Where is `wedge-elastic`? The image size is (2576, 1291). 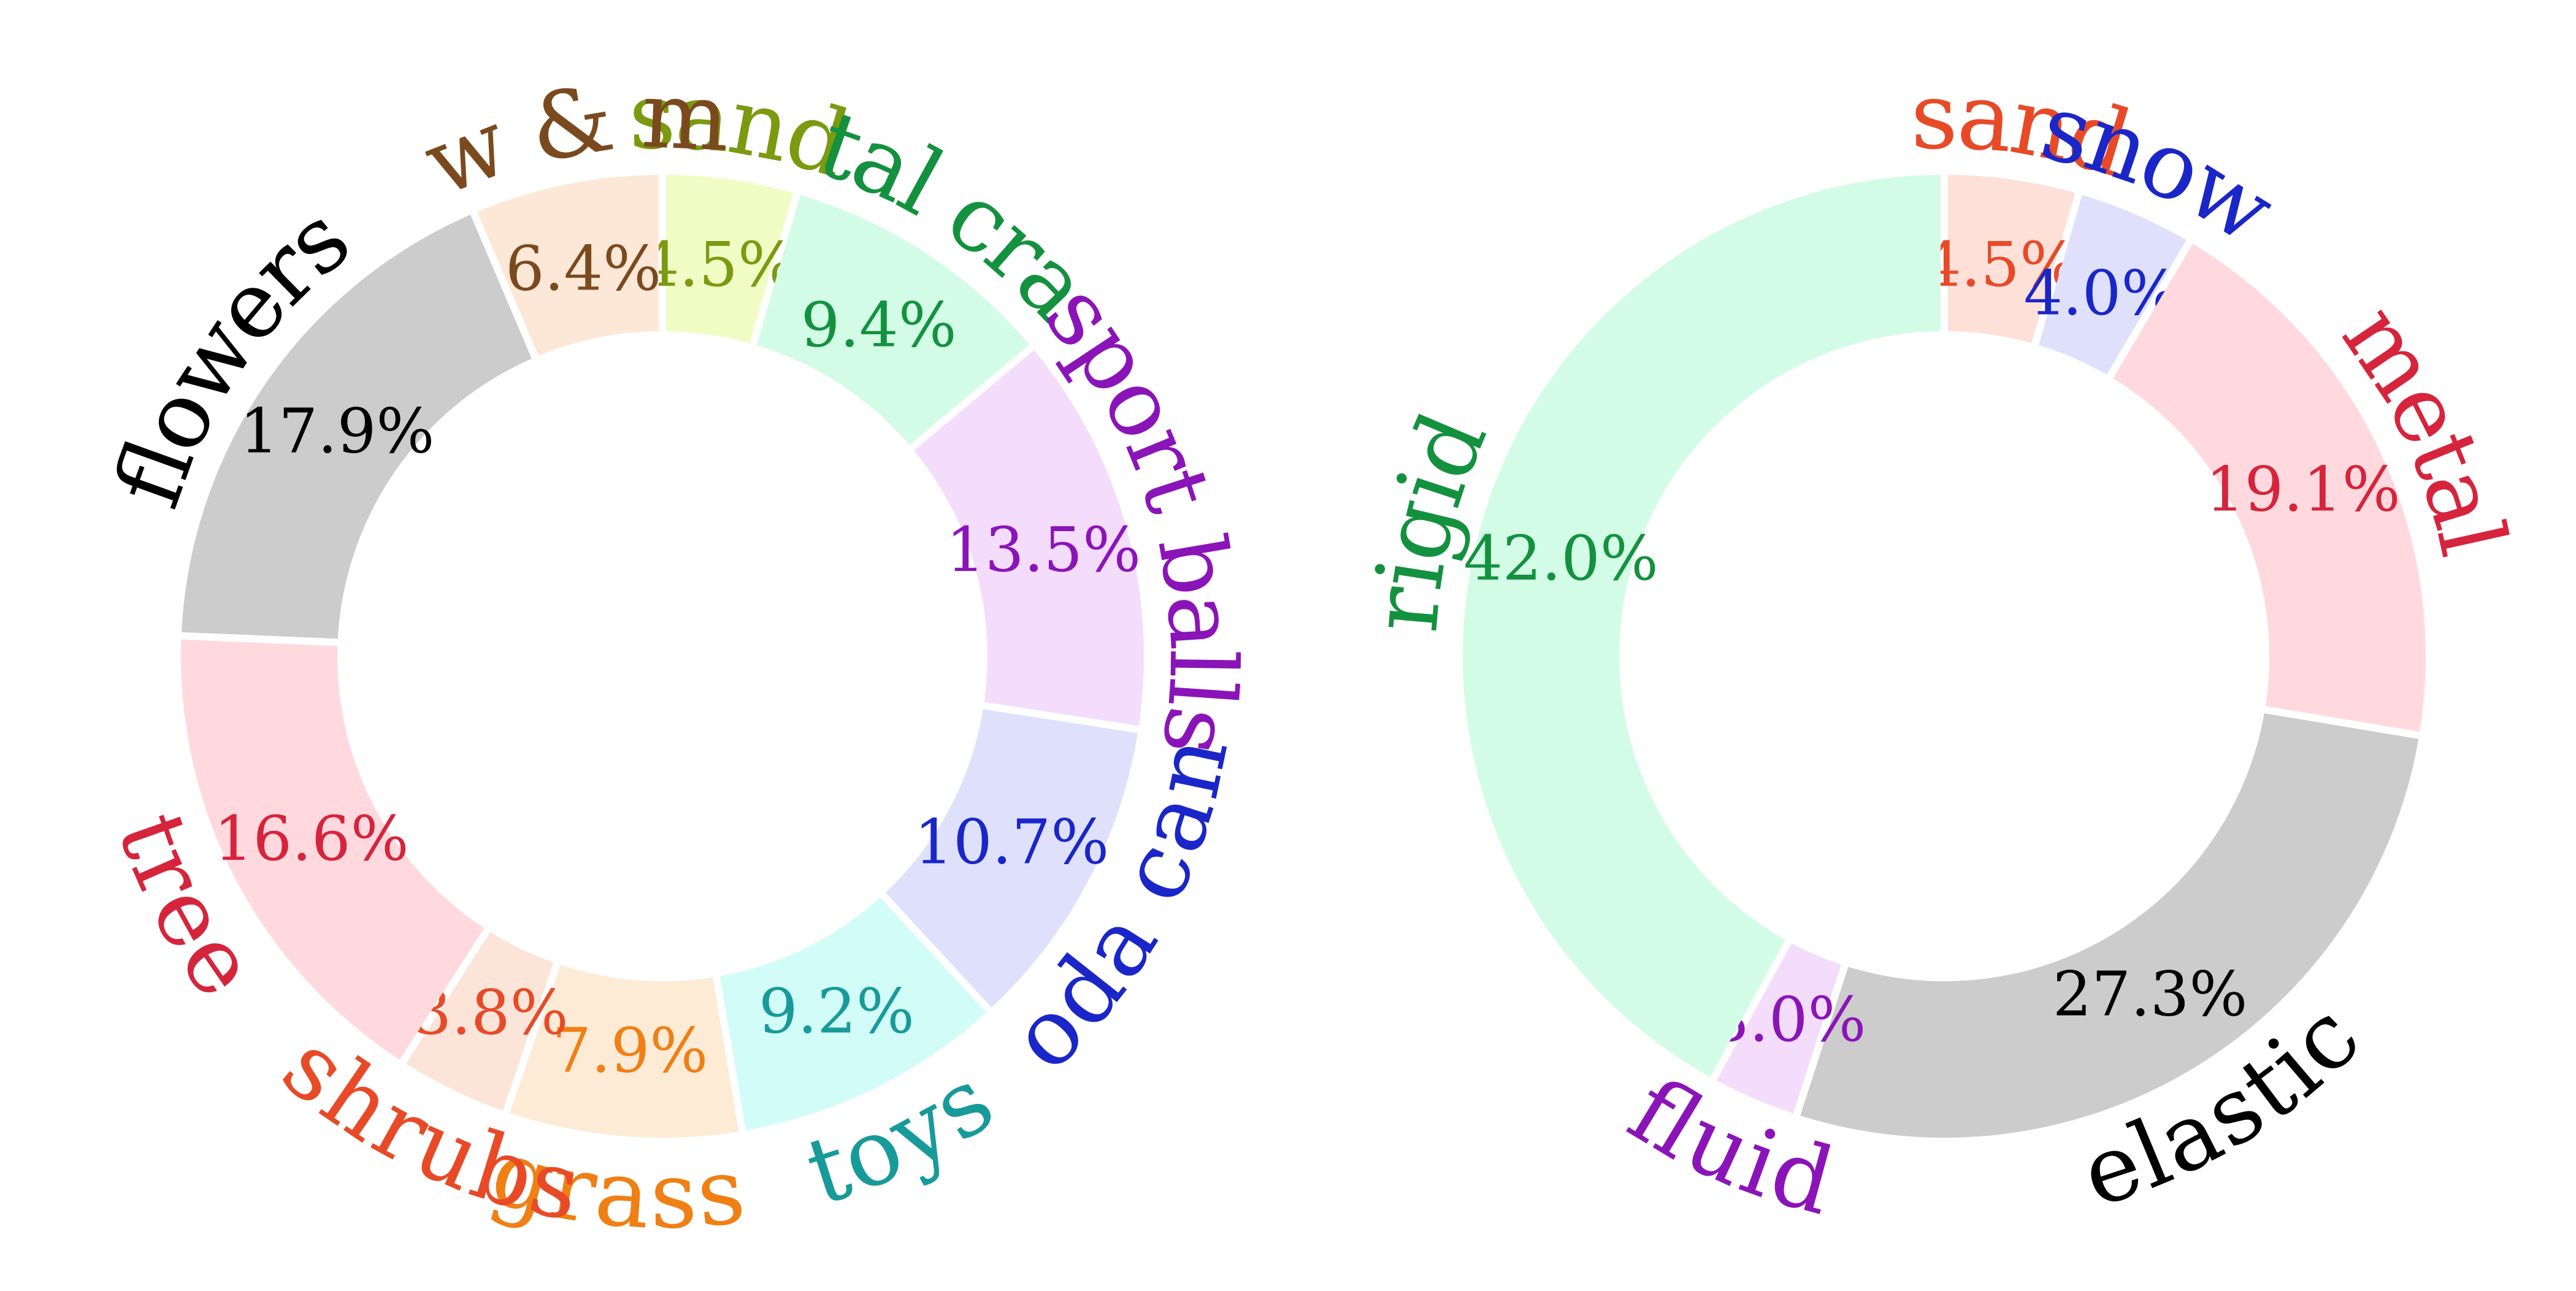
wedge-elastic is located at coordinates (2109, 925).